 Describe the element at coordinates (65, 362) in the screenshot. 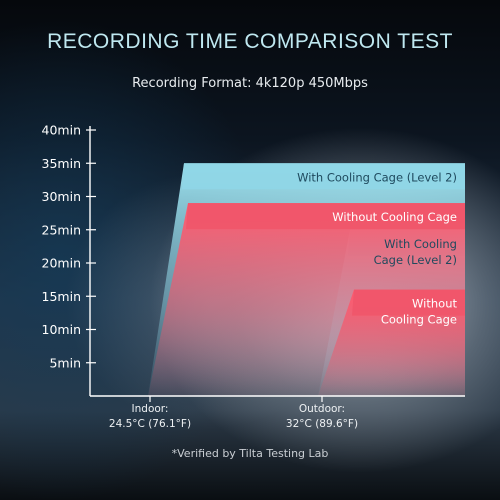

I see `y-tick-label: 5min` at that location.